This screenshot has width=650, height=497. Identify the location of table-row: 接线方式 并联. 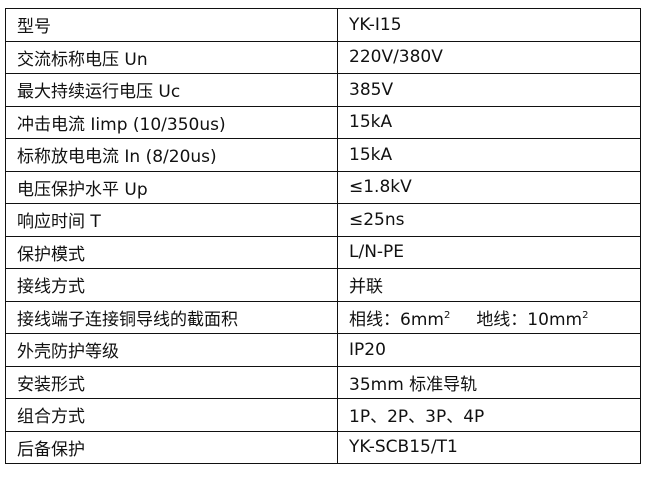
(323, 285).